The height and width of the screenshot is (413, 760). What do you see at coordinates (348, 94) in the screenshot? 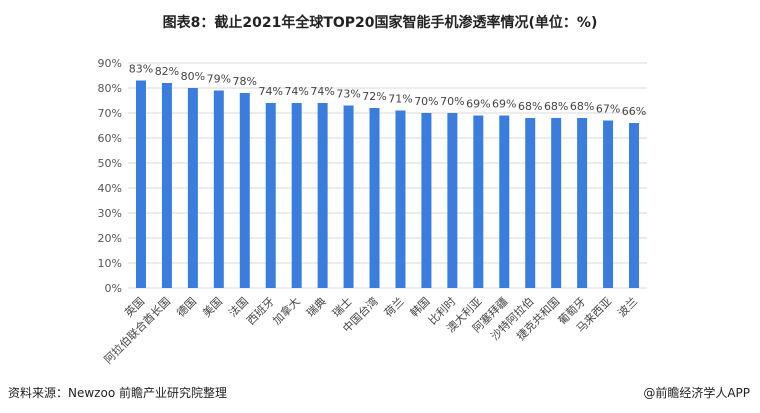
I see `data-label: 73%` at bounding box center [348, 94].